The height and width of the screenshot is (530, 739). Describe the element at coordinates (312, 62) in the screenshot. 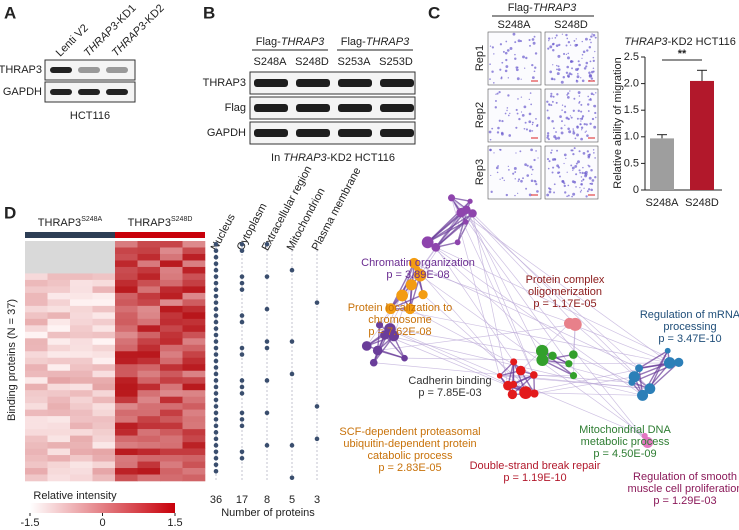

I see `lane-label: S248D` at that location.